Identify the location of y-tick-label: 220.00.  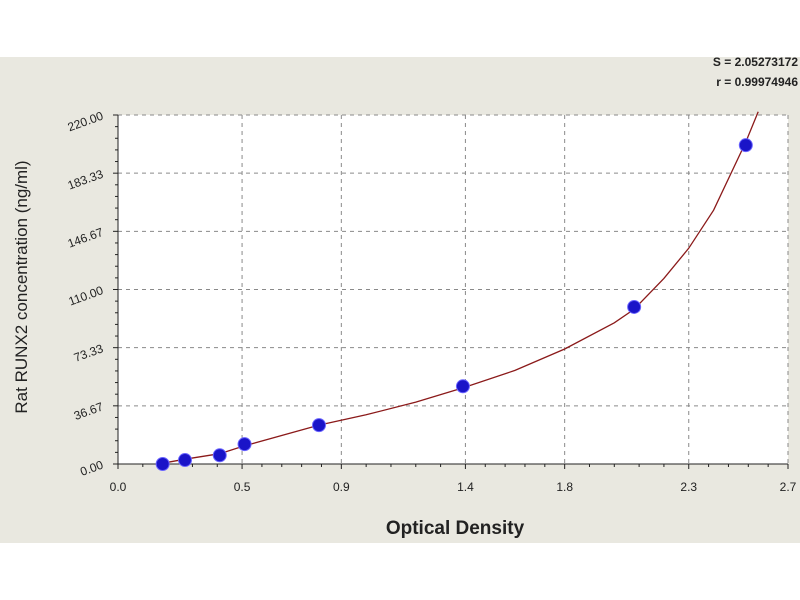
(86, 122).